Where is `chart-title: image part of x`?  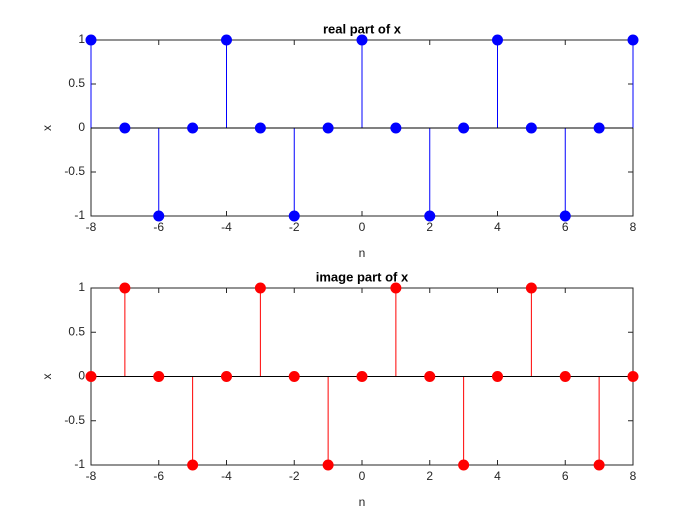 chart-title: image part of x is located at coordinates (362, 276).